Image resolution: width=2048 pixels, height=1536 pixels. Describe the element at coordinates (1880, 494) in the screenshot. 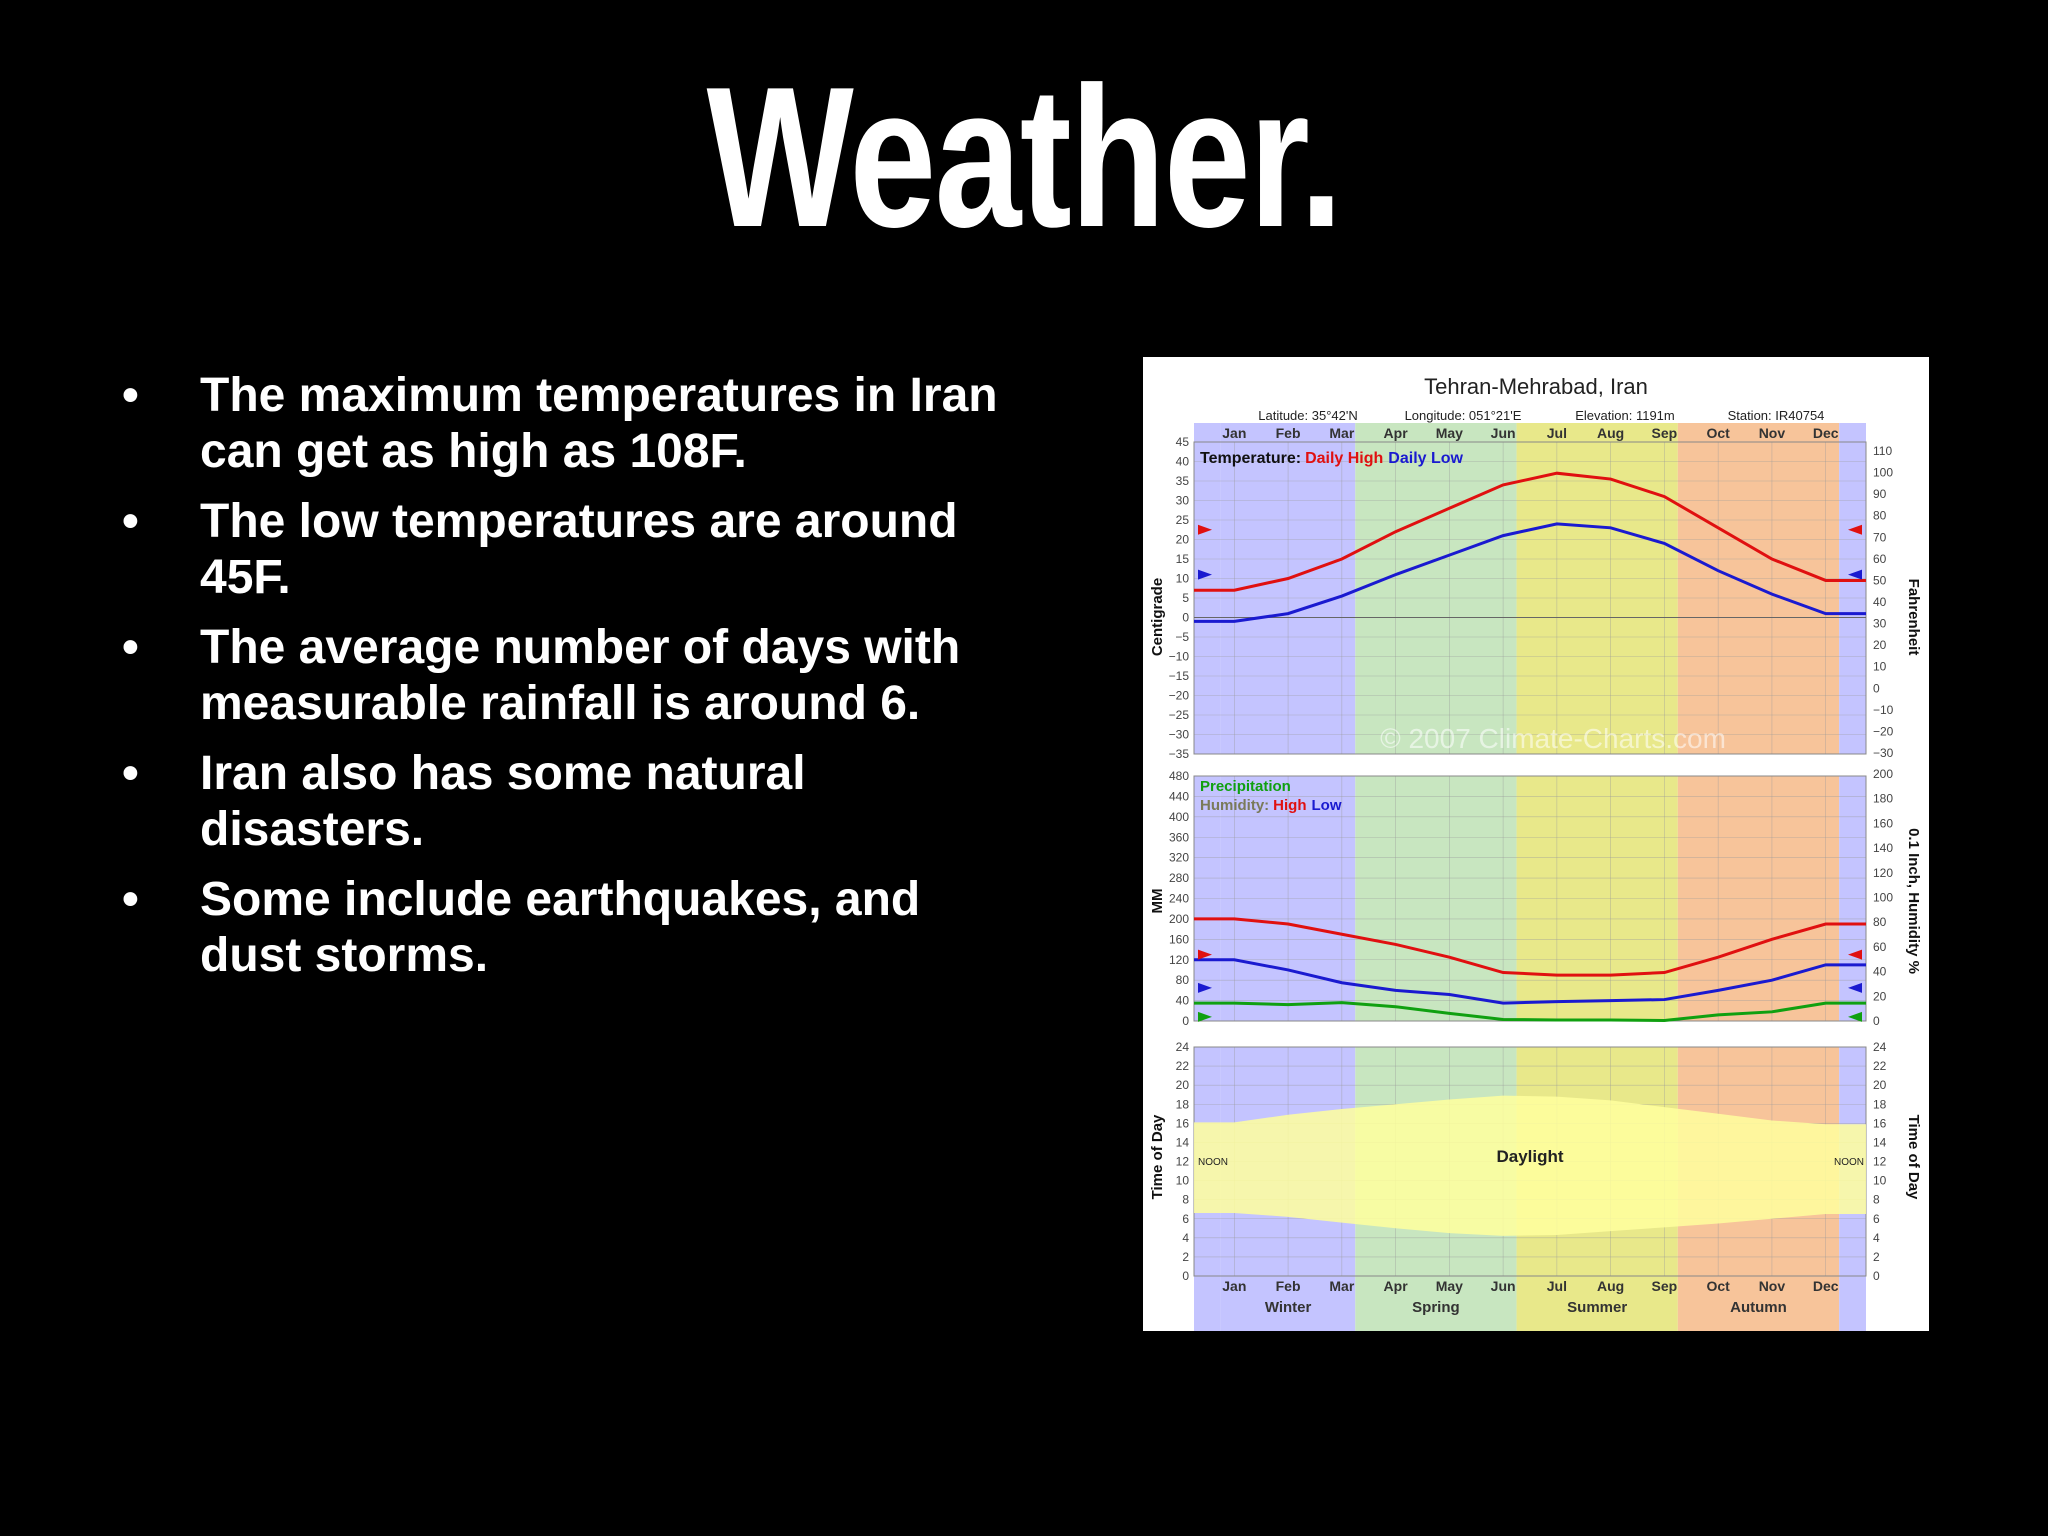

I see `tick-label-f: 90` at that location.